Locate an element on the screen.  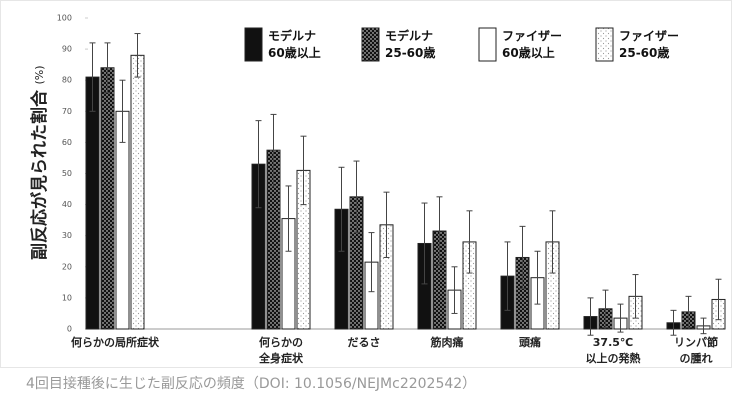
y-tick-label: 60 is located at coordinates (67, 142).